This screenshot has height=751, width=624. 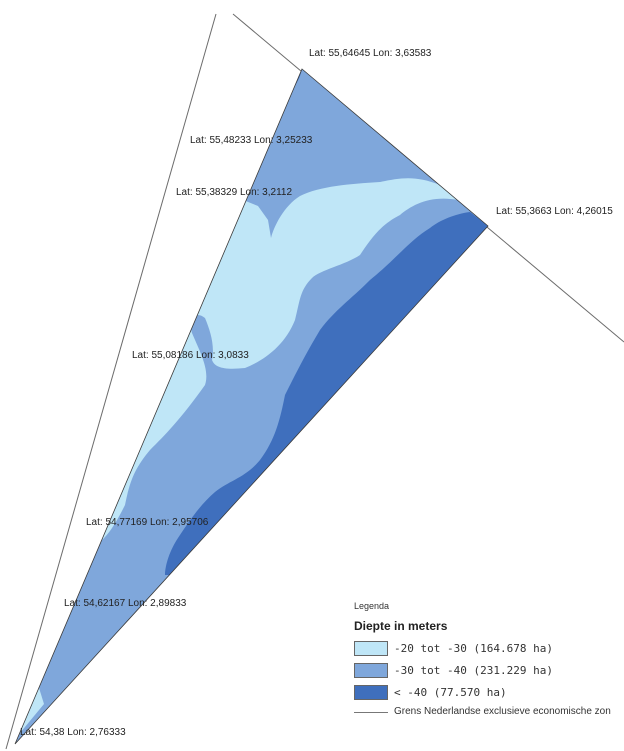 I want to click on coordinate-label: Lat: 55,48233 Lon: 3,25233, so click(x=251, y=140).